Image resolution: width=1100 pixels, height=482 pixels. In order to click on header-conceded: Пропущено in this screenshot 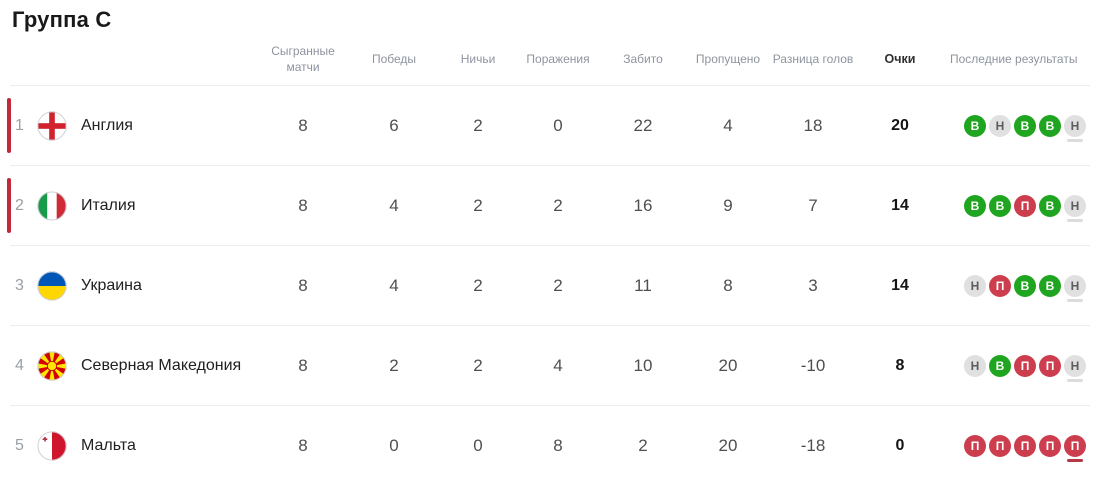, I will do `click(728, 58)`.